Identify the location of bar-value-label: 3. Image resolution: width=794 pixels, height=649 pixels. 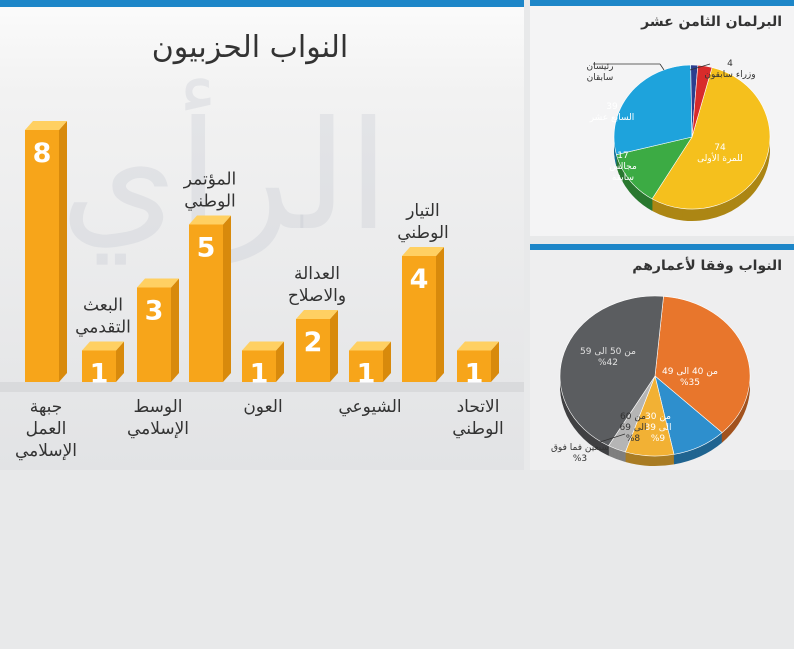
(154, 311).